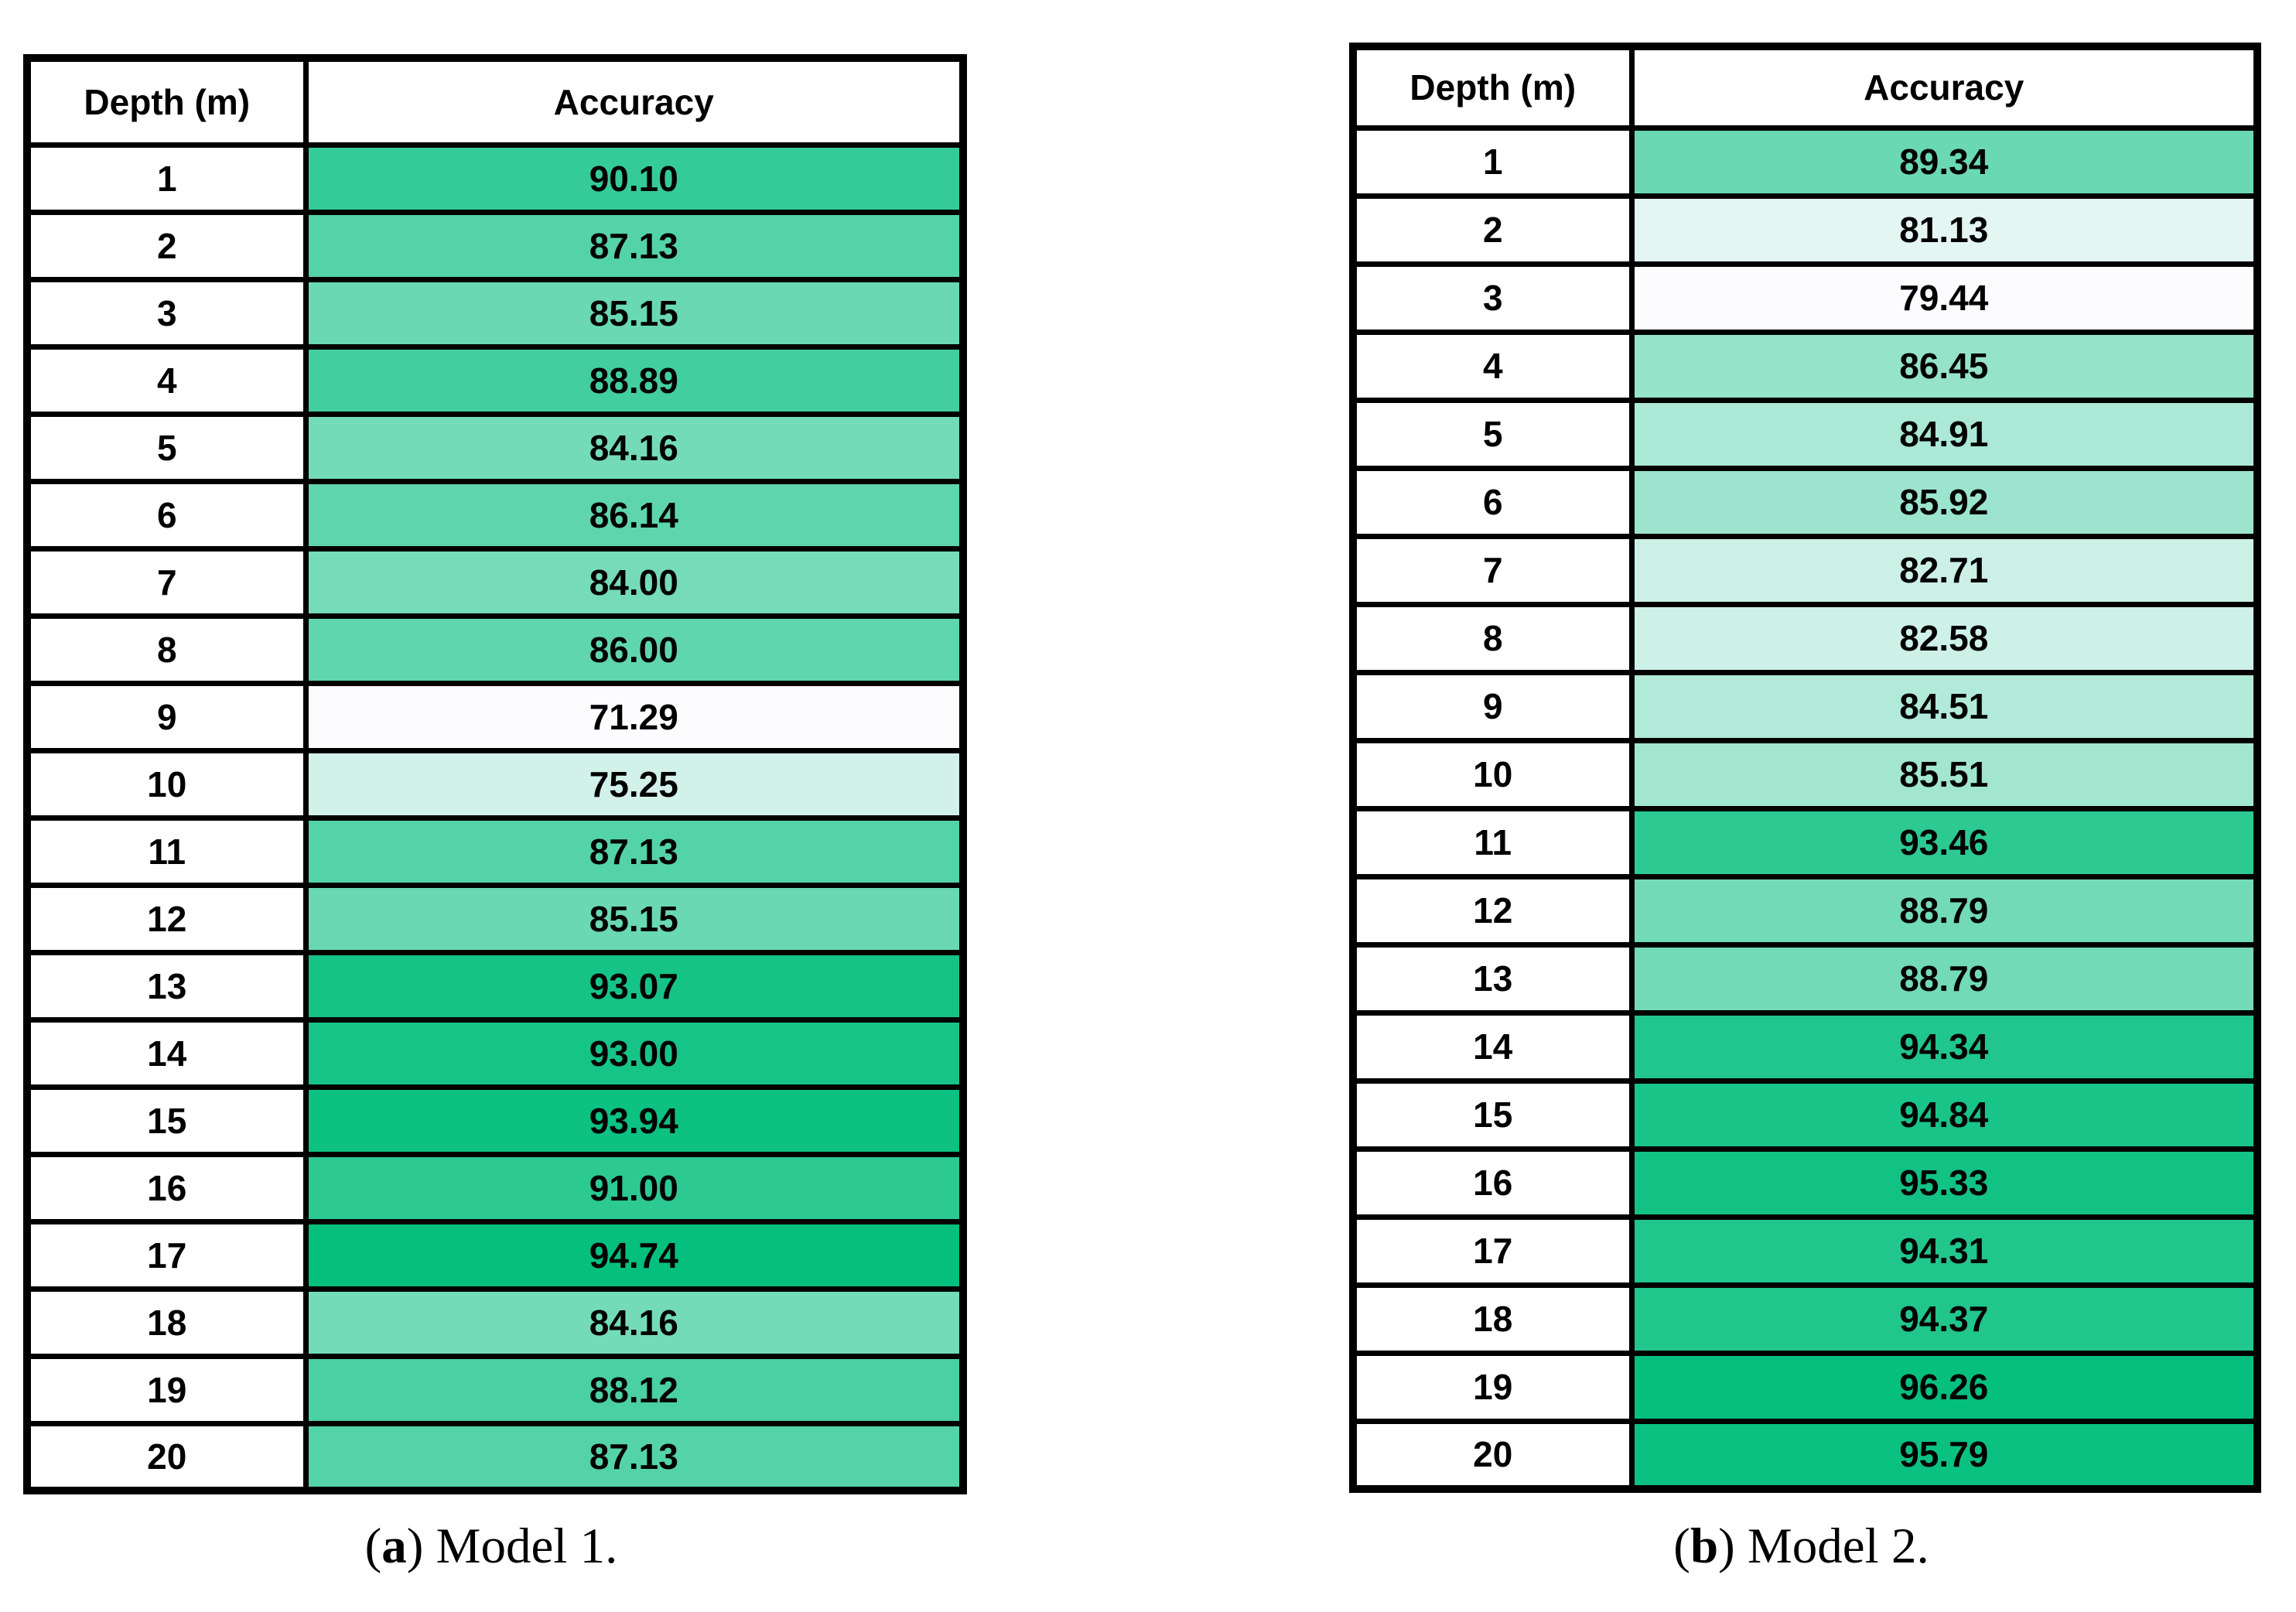 Image resolution: width=2296 pixels, height=1612 pixels. I want to click on table-row: 11 87.13, so click(495, 852).